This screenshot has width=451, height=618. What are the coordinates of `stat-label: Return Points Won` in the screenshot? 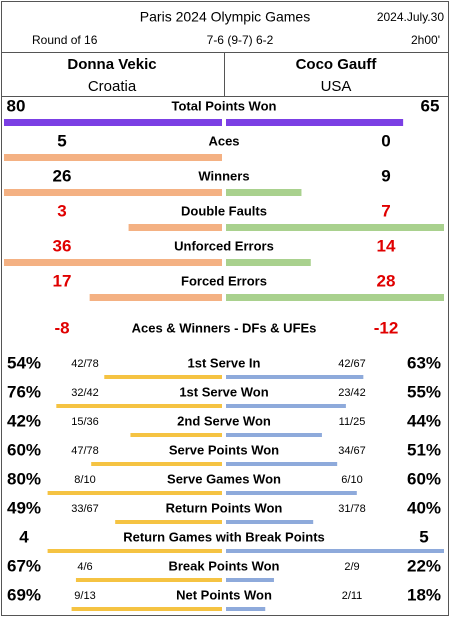 It's located at (224, 507).